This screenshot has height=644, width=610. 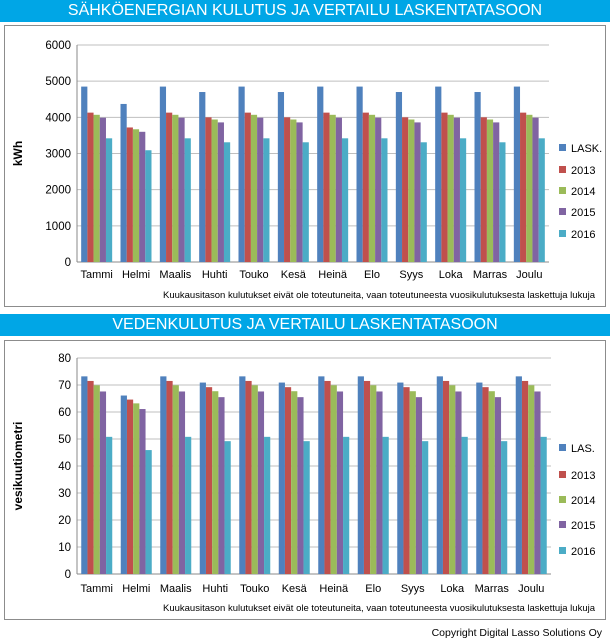 I want to click on y-axis-title: vesikuutiometri, so click(x=18, y=466).